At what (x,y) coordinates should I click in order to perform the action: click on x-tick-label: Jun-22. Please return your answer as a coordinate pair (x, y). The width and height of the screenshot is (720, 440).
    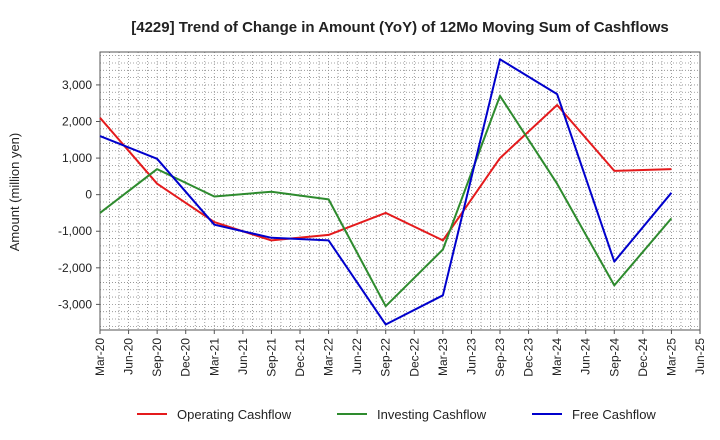
    Looking at the image, I should click on (357, 356).